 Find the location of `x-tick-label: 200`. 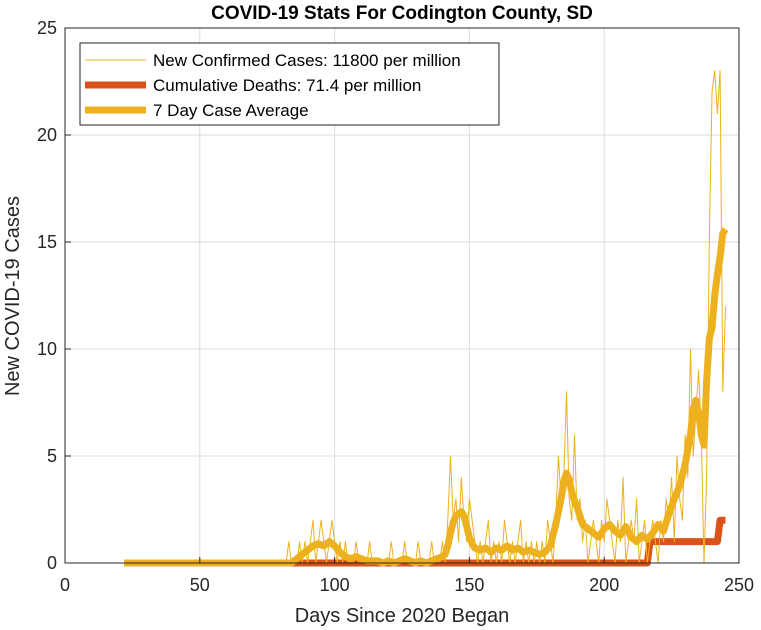

x-tick-label: 200 is located at coordinates (604, 585).